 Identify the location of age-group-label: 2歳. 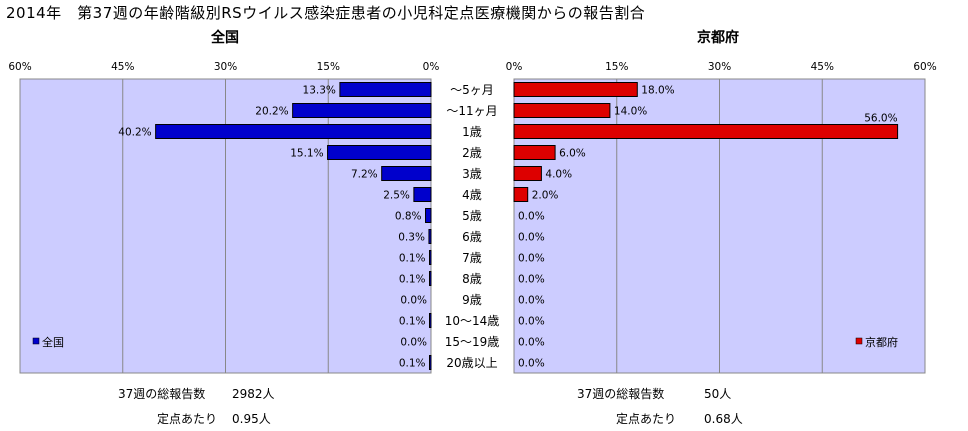
(472, 153).